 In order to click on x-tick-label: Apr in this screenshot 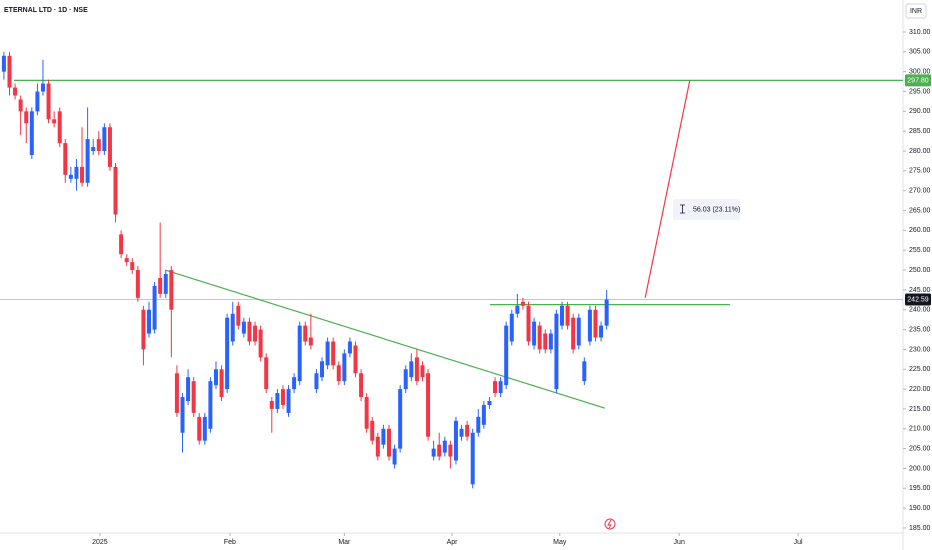, I will do `click(453, 542)`.